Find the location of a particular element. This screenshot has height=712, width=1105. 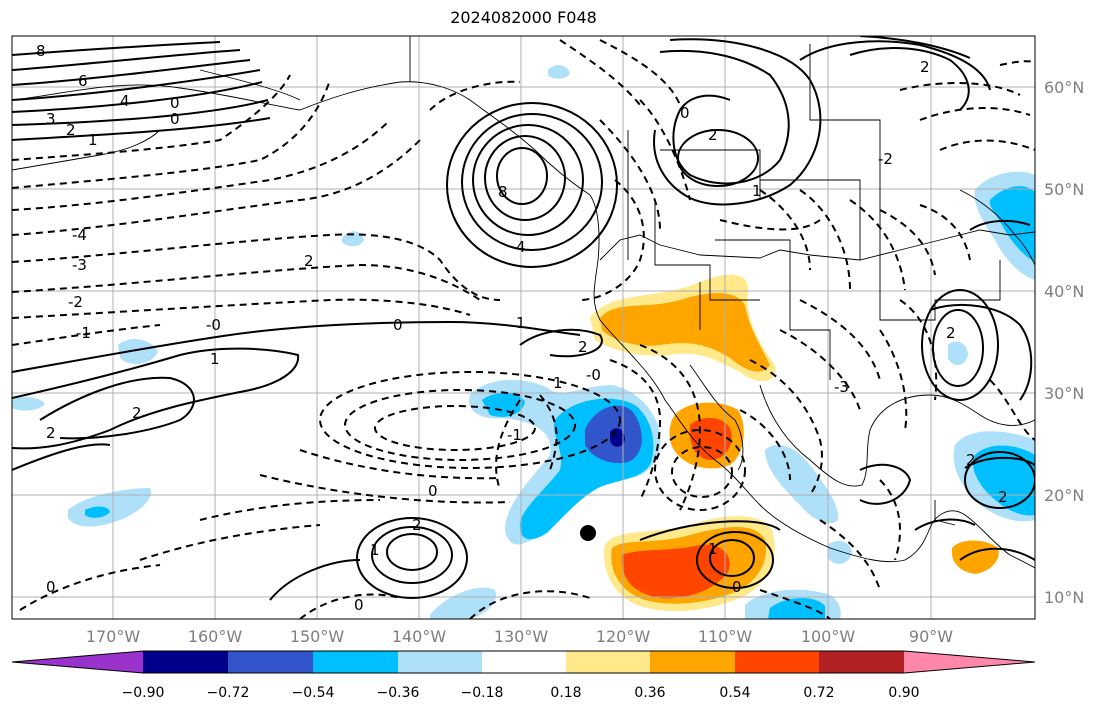

warm-region-epac-core is located at coordinates (675, 571).